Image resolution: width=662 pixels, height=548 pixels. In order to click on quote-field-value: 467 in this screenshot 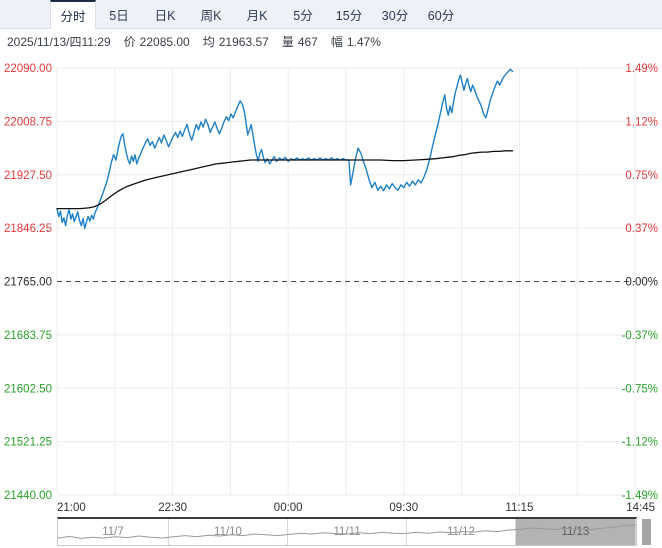, I will do `click(307, 41)`.